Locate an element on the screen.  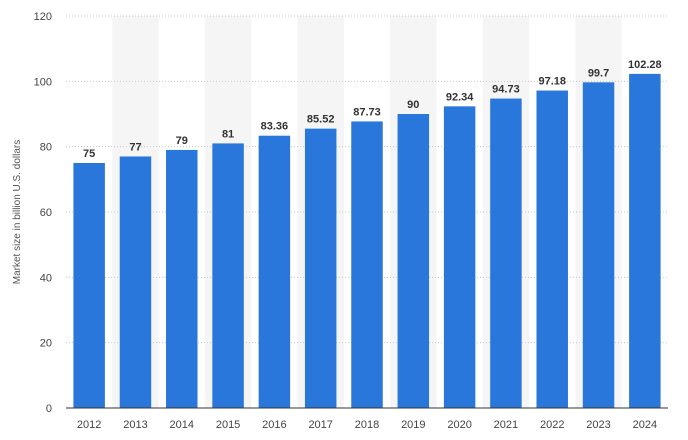
bar-2020 is located at coordinates (459, 257).